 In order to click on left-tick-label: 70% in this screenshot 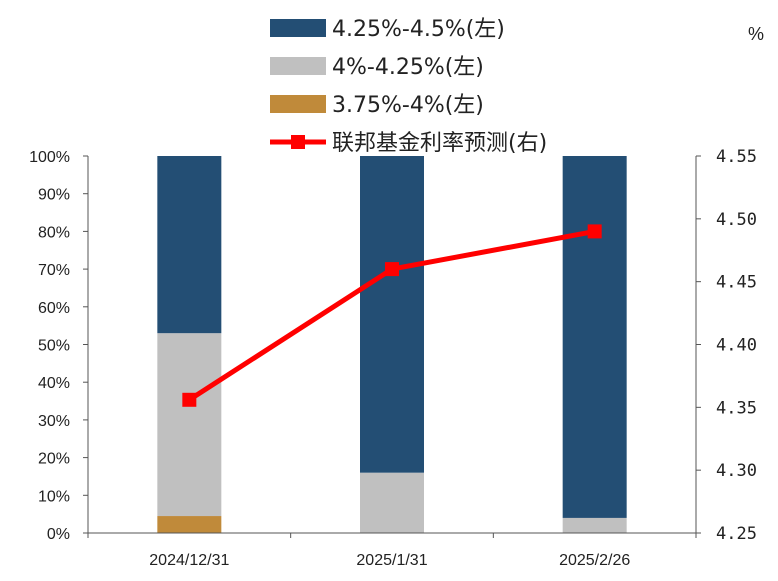, I will do `click(54, 270)`.